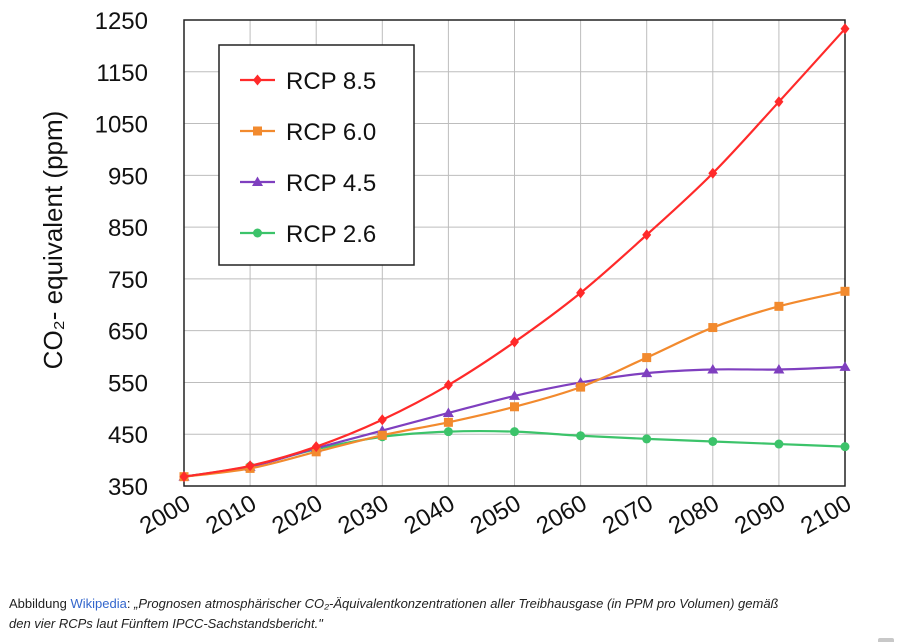  I want to click on x-tick-label: 2050, so click(496, 515).